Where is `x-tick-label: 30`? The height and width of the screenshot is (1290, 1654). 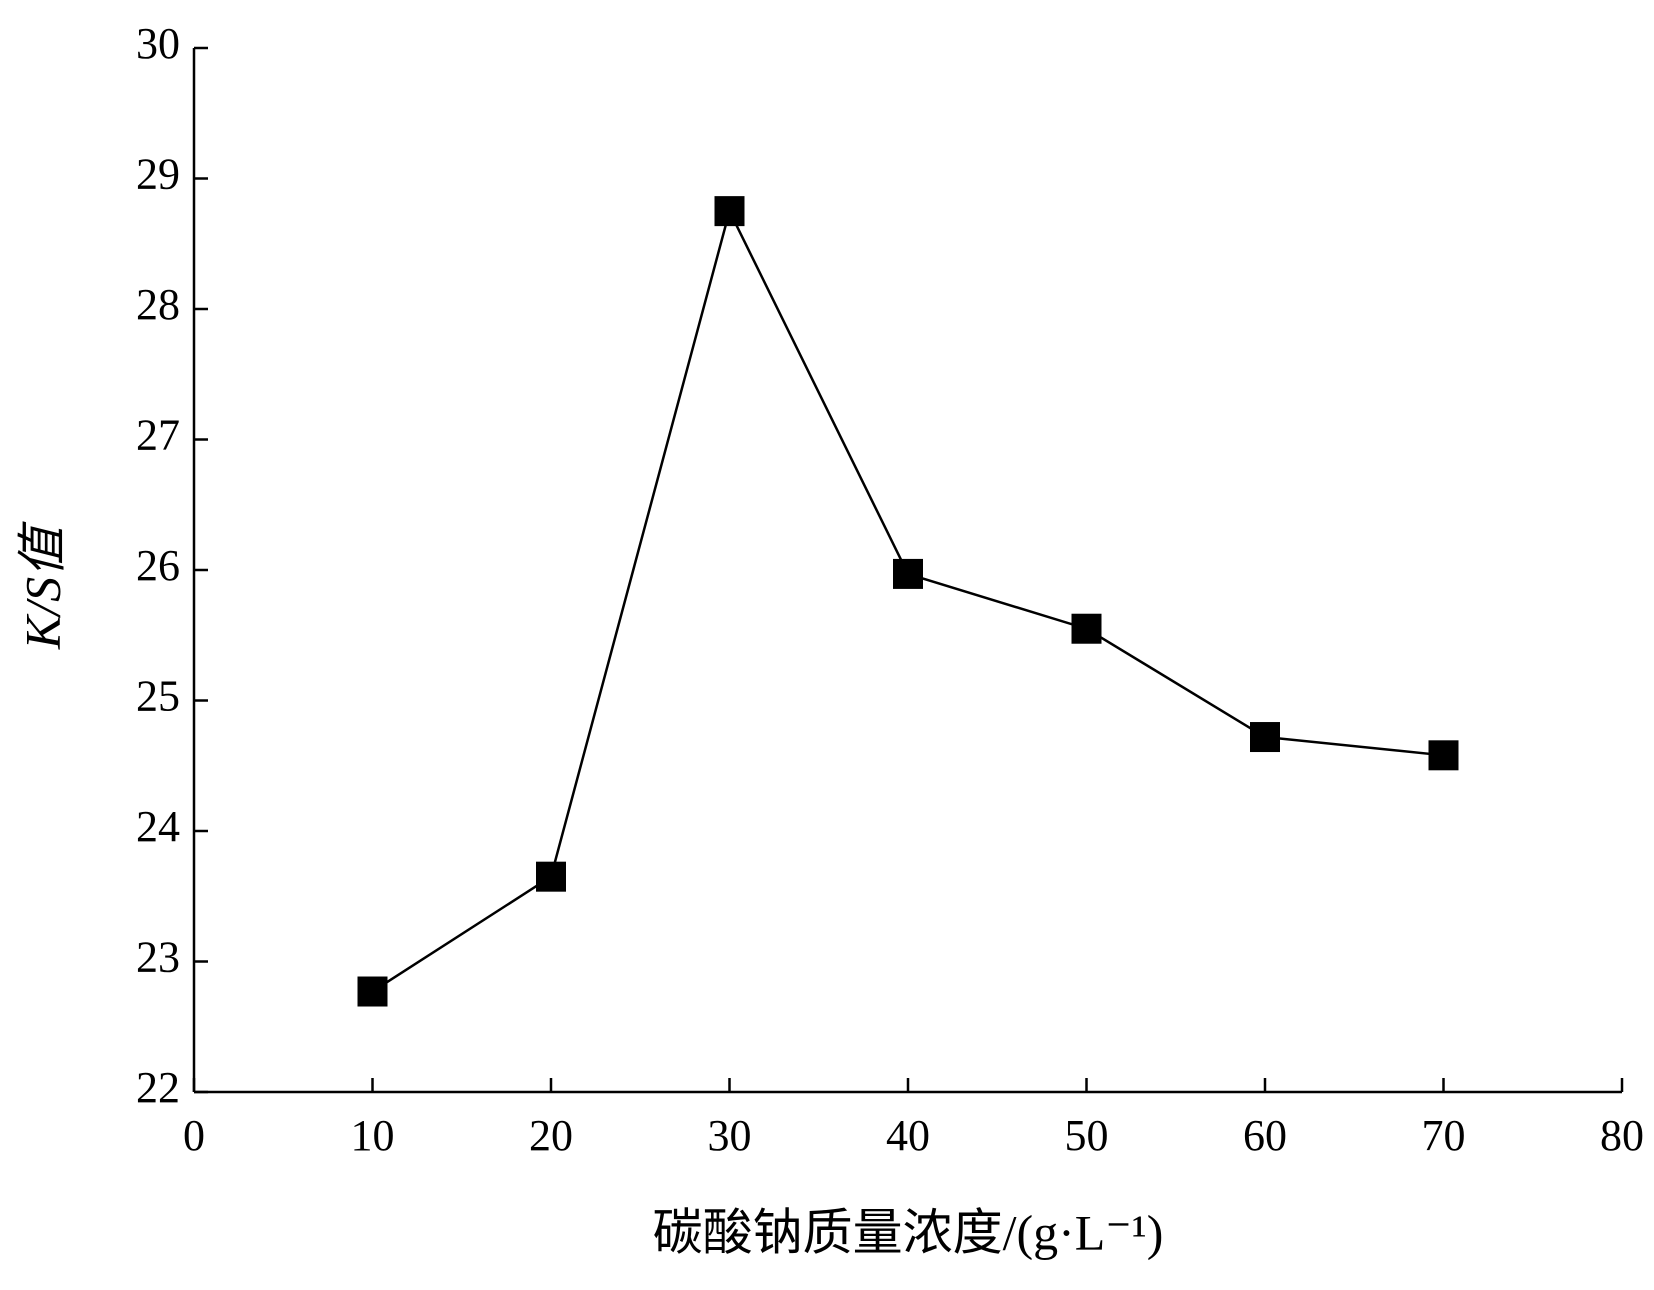 x-tick-label: 30 is located at coordinates (730, 1135).